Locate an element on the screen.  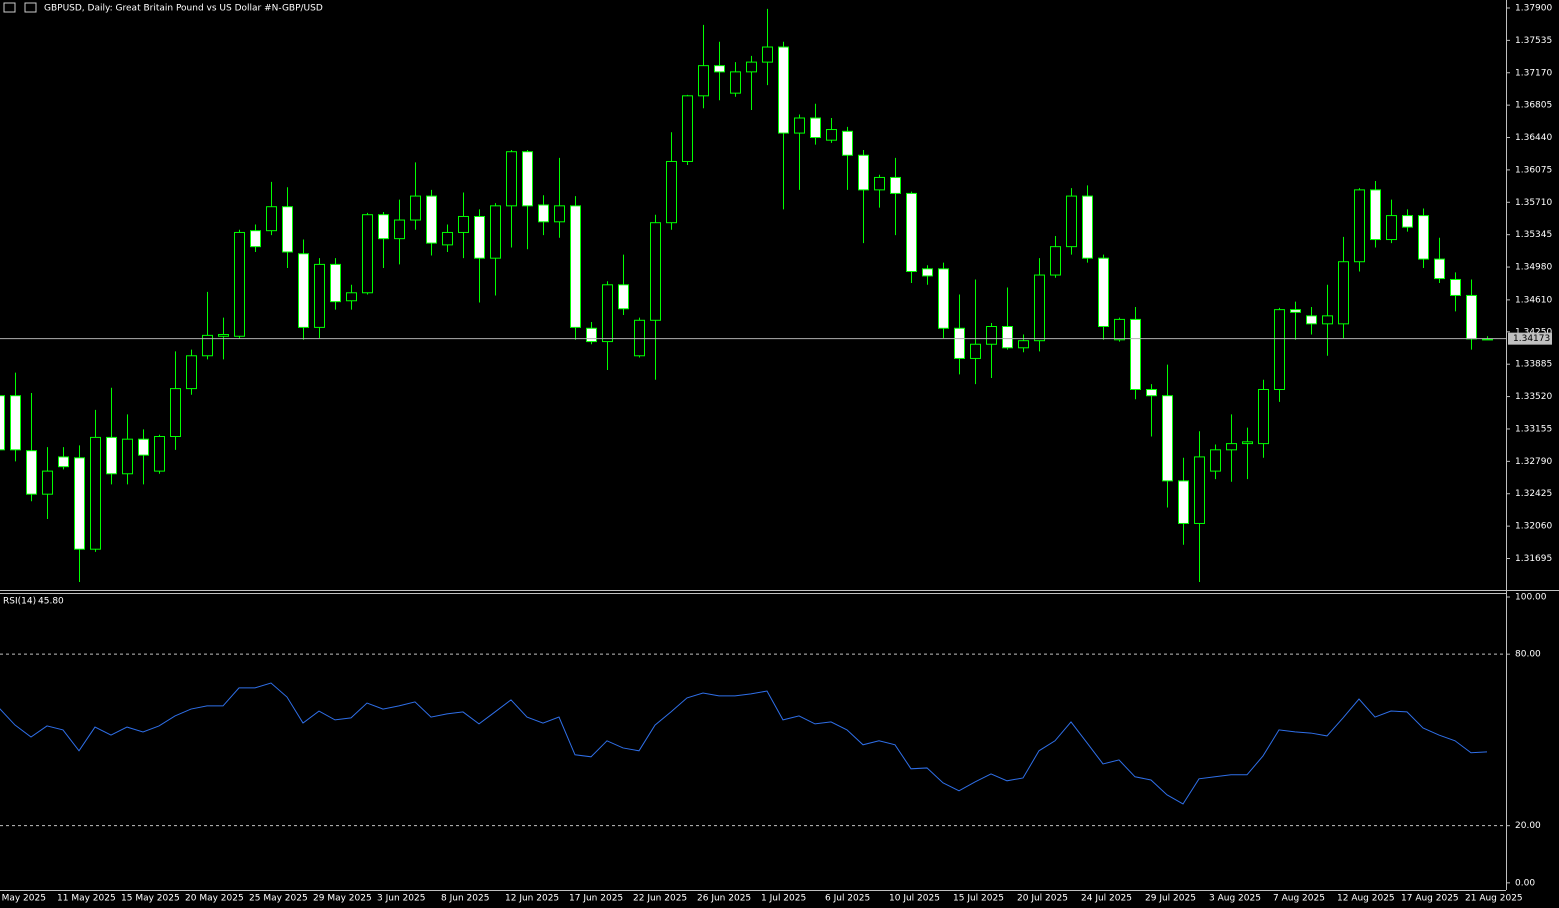
x-tick-label: 3 Aug 2025 is located at coordinates (1235, 899).